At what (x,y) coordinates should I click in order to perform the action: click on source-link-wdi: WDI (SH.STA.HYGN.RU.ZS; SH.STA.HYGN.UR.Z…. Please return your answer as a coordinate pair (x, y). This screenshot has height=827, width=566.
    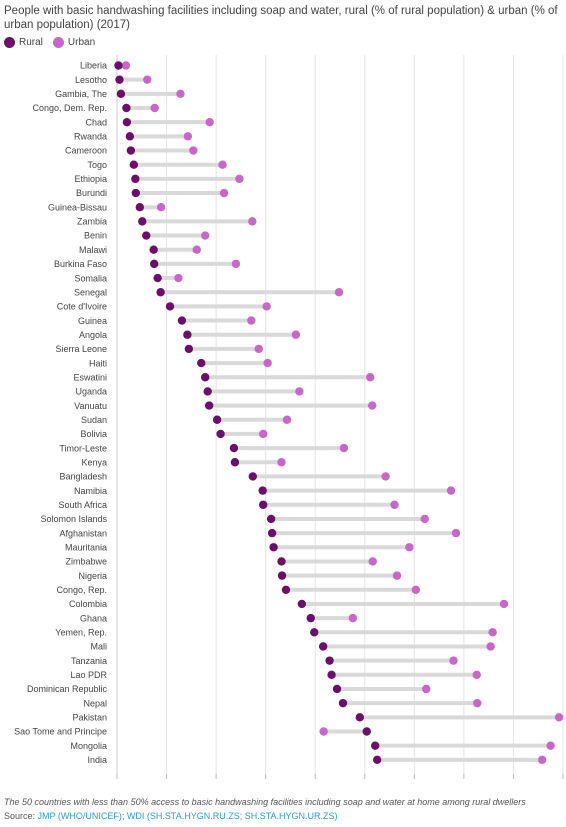
    Looking at the image, I should click on (232, 816).